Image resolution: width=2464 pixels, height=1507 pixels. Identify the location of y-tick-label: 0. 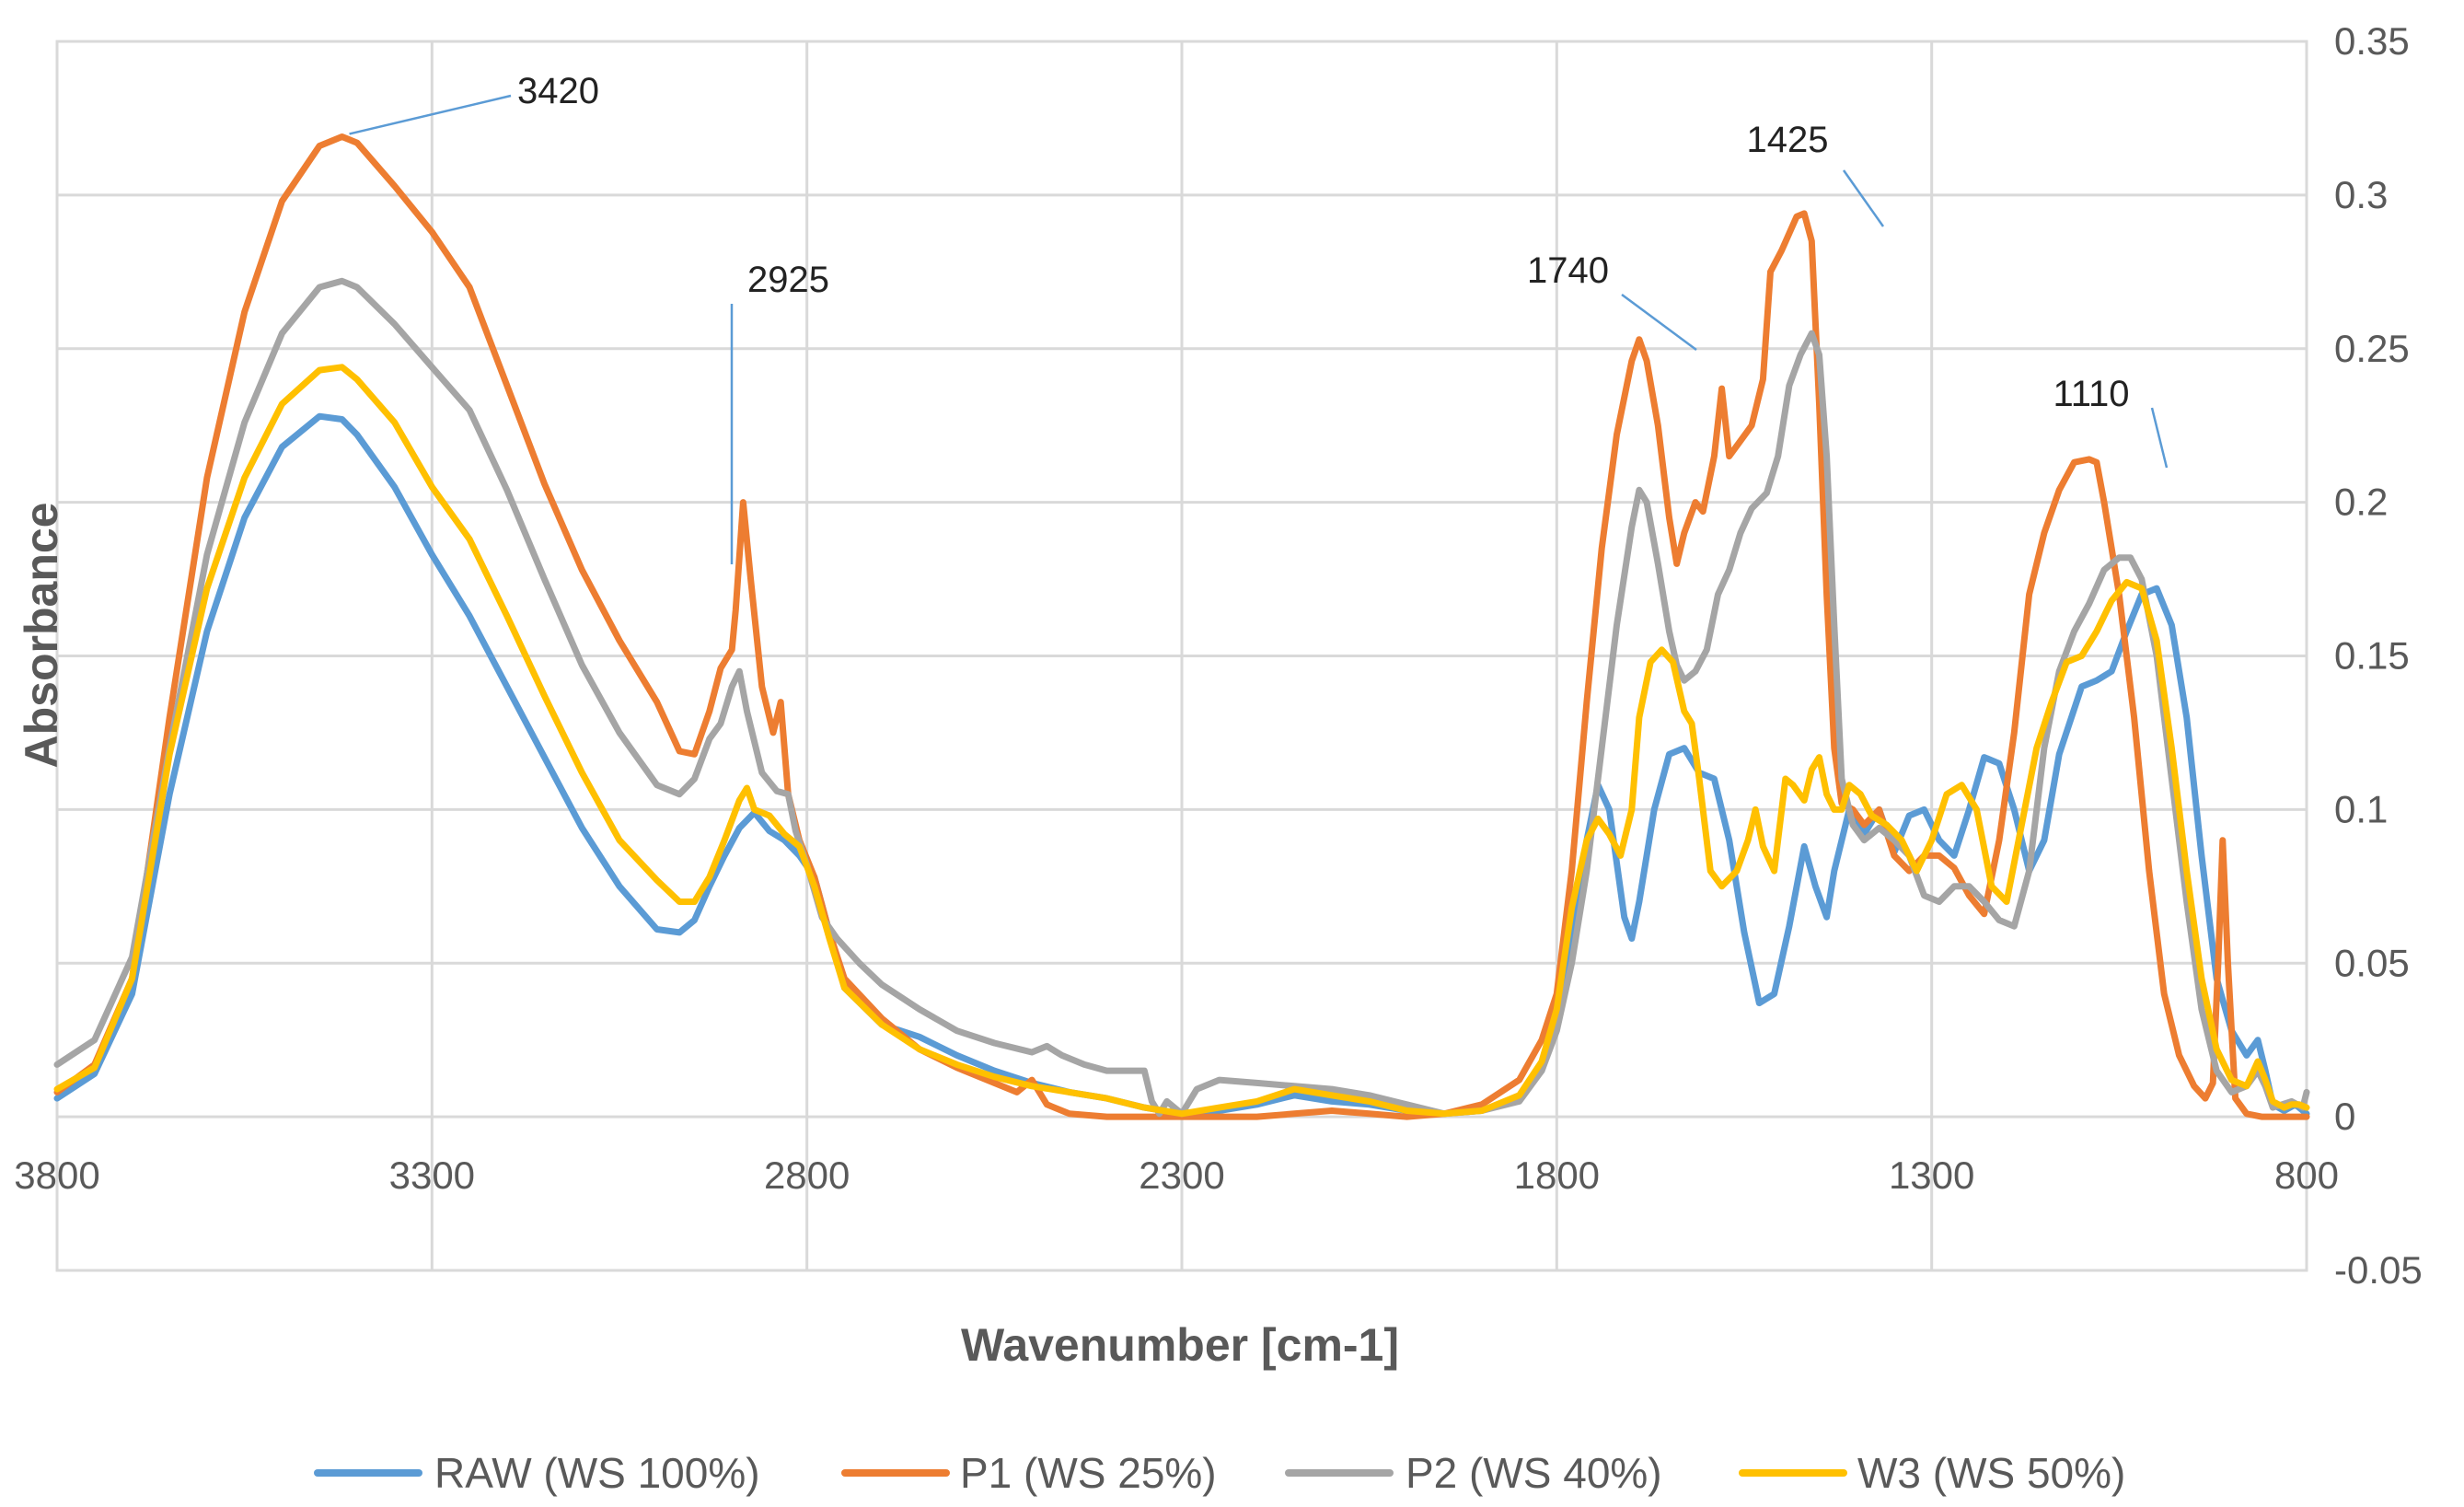
(2344, 1117).